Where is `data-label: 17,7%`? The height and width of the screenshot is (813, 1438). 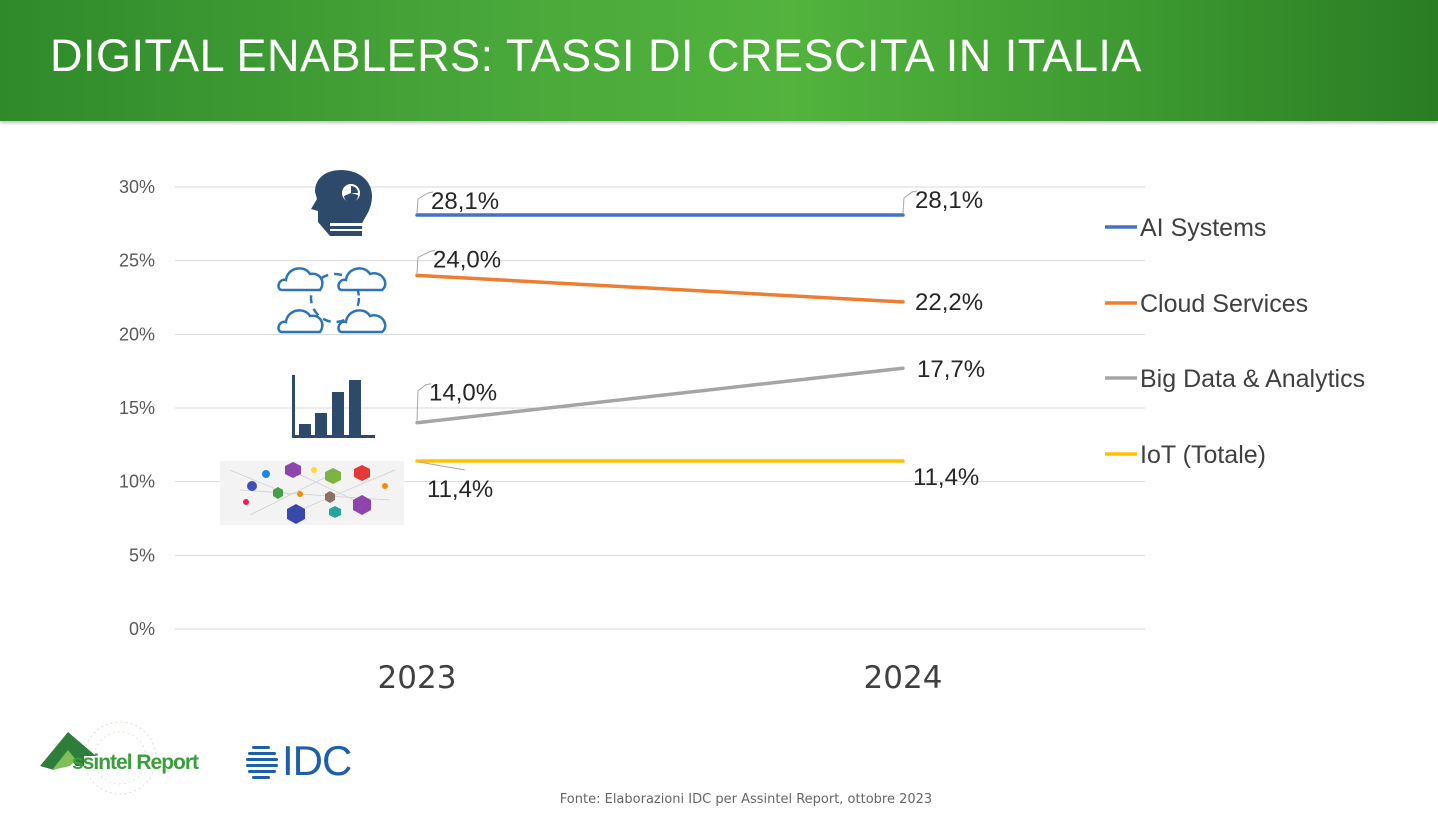 data-label: 17,7% is located at coordinates (951, 369).